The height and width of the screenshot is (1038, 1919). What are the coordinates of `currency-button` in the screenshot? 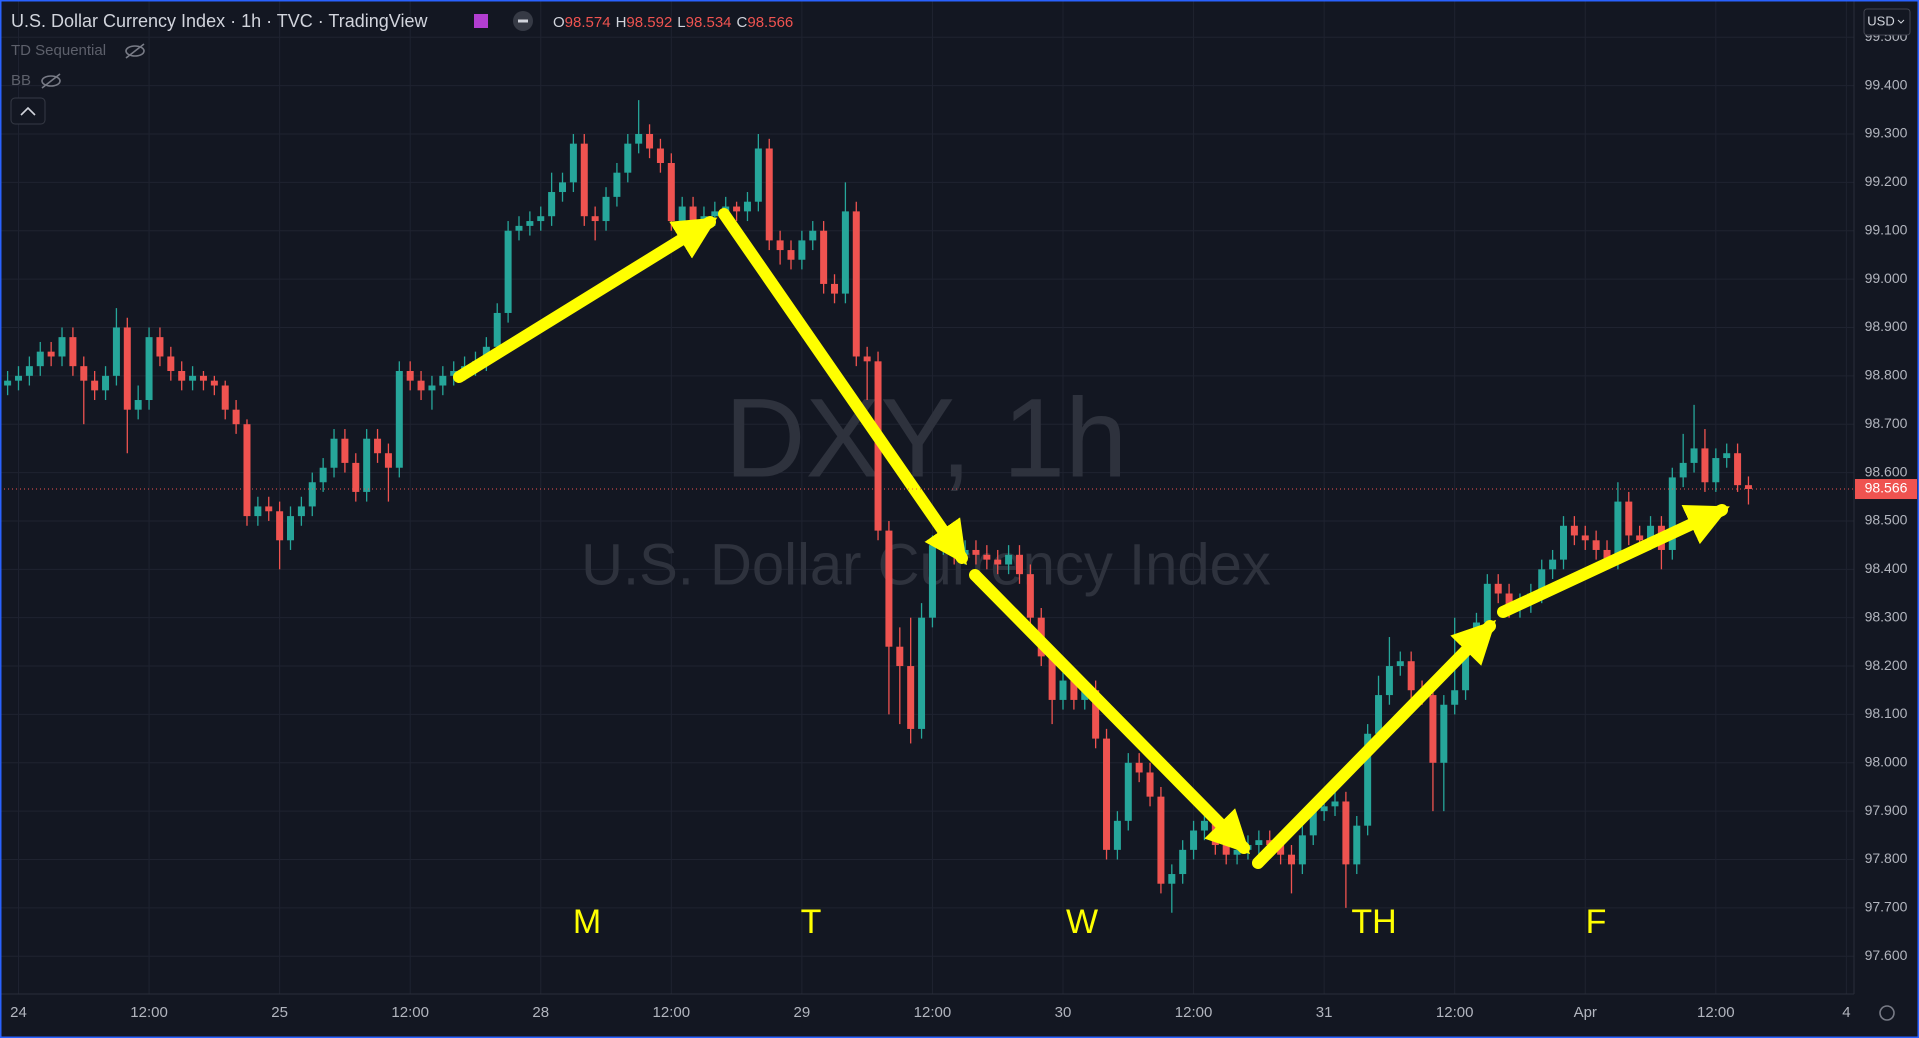 It's located at (1887, 22).